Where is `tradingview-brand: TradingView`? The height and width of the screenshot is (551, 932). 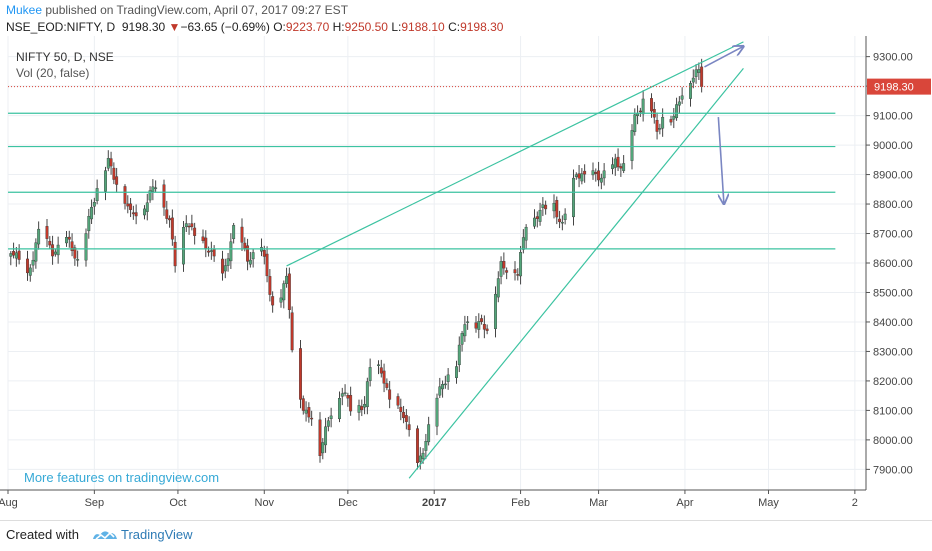 tradingview-brand: TradingView is located at coordinates (157, 534).